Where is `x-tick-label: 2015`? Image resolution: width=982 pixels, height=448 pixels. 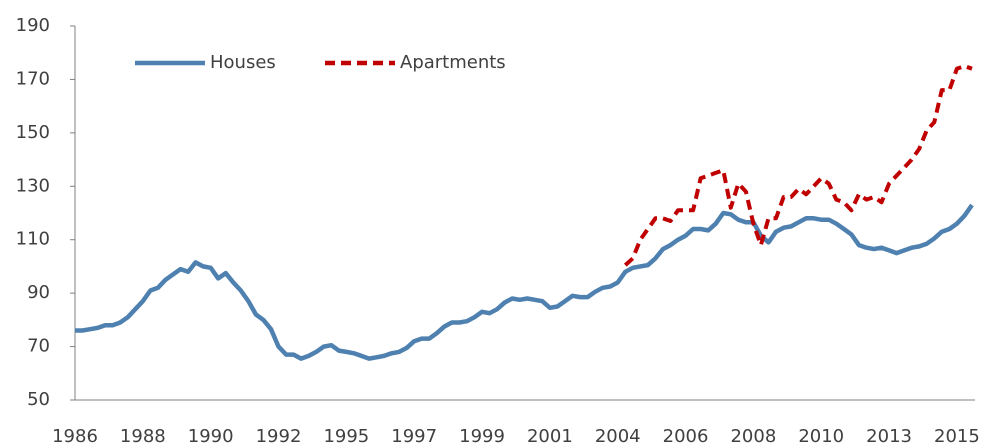
x-tick-label: 2015 is located at coordinates (957, 436).